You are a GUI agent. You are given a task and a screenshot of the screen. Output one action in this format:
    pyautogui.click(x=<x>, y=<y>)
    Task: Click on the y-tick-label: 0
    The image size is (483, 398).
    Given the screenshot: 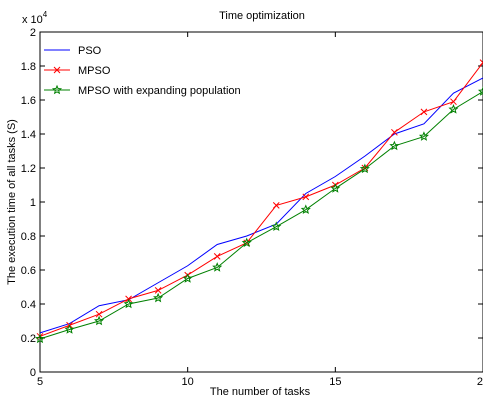 What is the action you would take?
    pyautogui.click(x=33, y=373)
    